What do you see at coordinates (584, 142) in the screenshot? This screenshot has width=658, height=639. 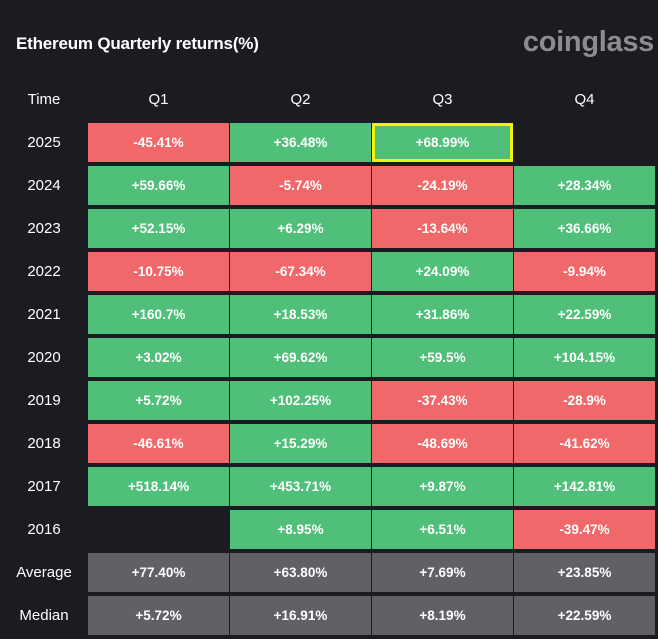 I see `cell-2025-q4` at bounding box center [584, 142].